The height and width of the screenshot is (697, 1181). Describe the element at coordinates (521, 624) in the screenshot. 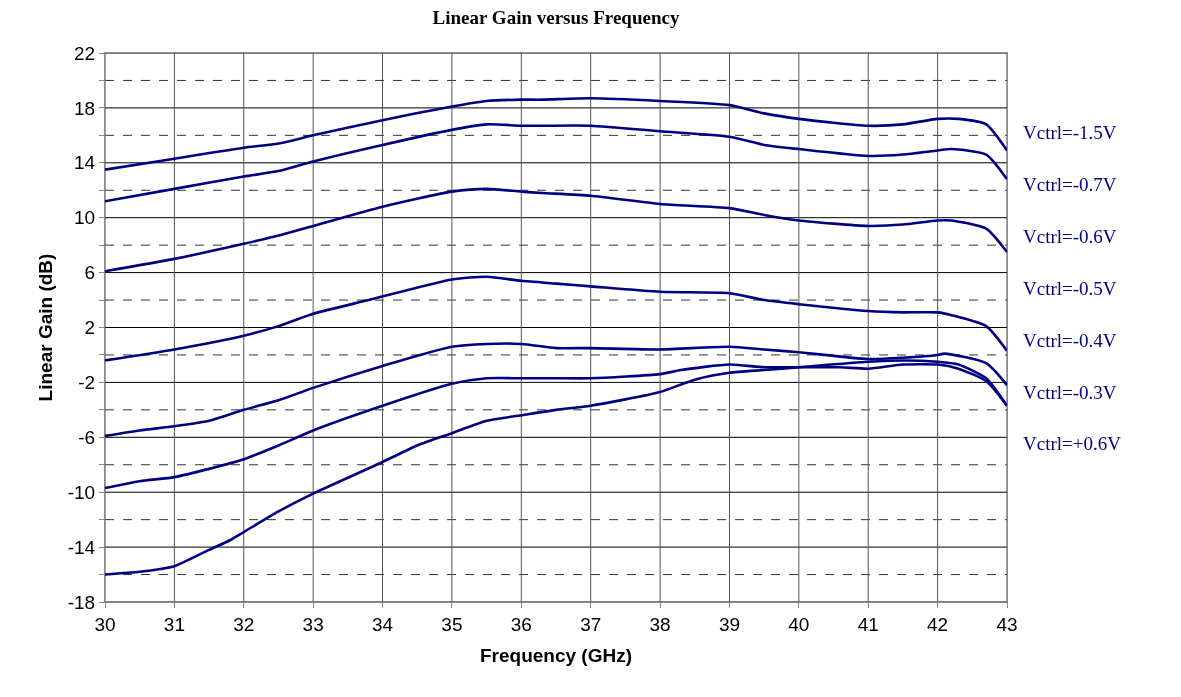

I see `x-tick-label: 36` at that location.